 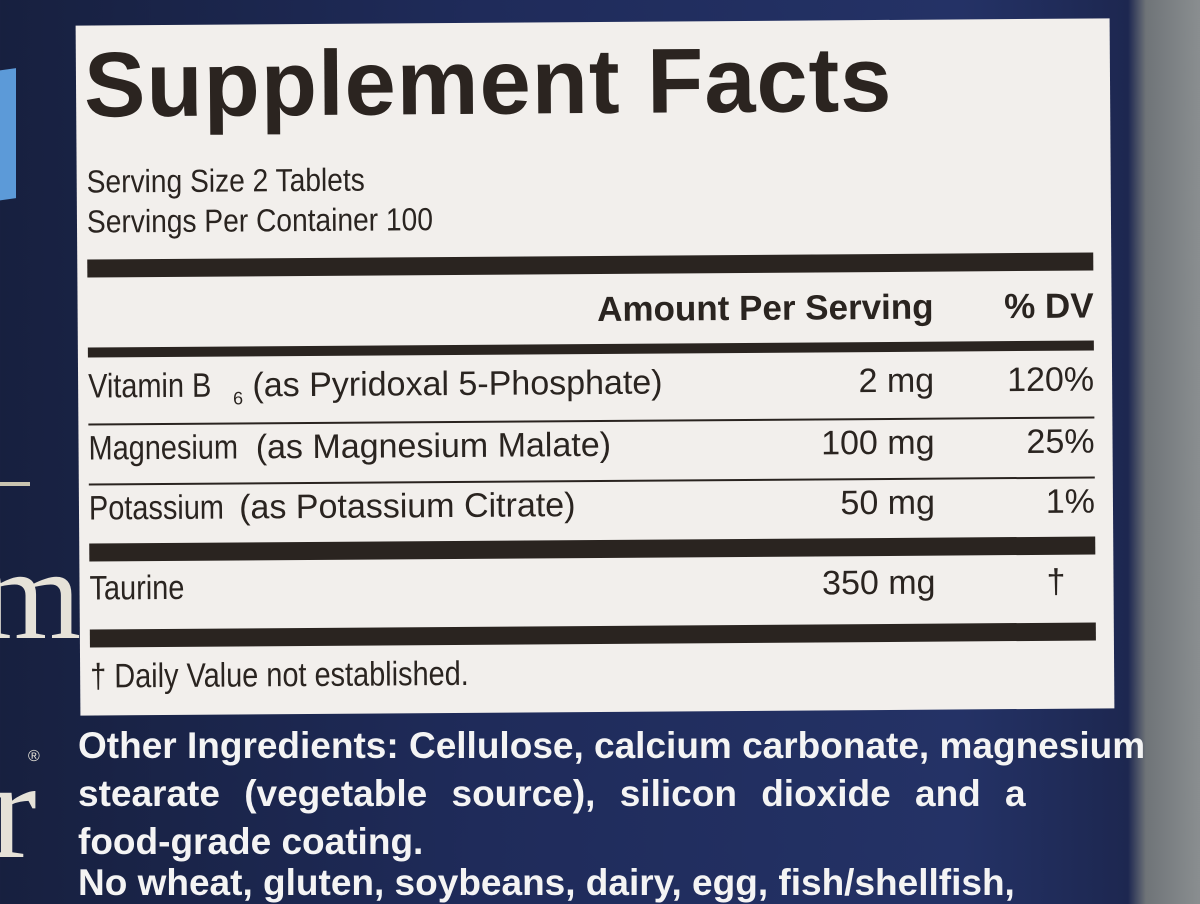 What do you see at coordinates (1056, 581) in the screenshot?
I see `nutrient-dv: †` at bounding box center [1056, 581].